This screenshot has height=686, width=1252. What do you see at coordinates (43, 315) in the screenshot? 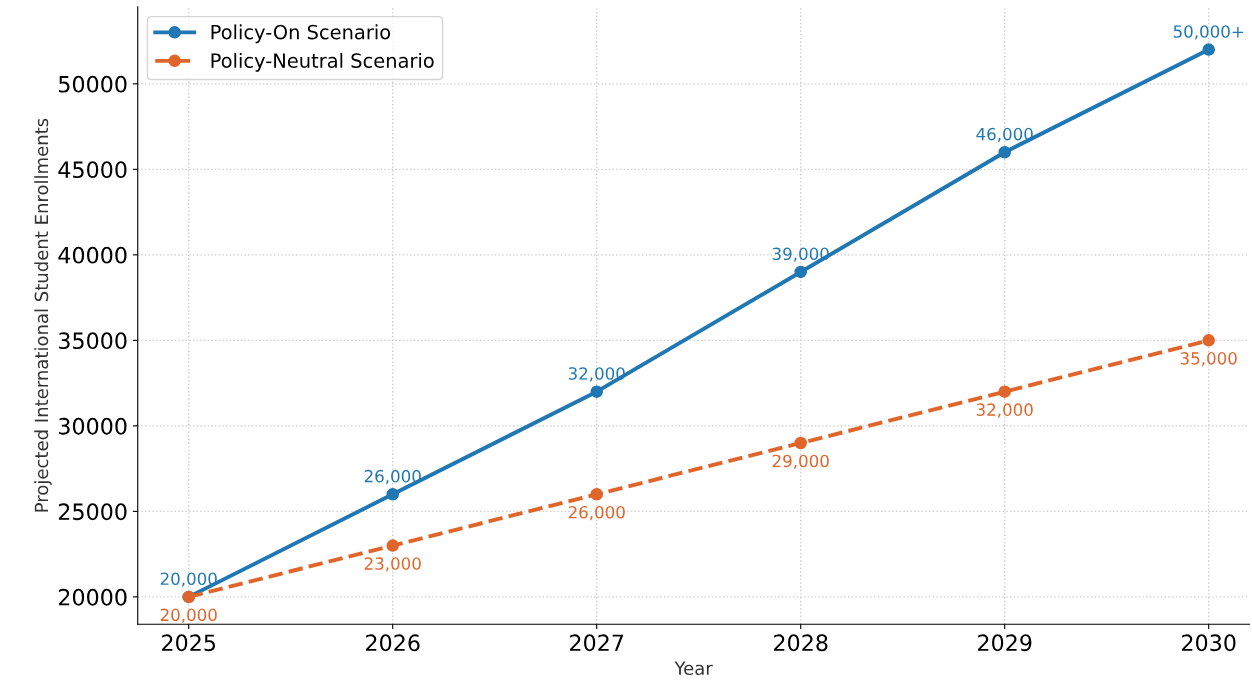
I see `y-axis-title: Projected International Student Enrollments` at bounding box center [43, 315].